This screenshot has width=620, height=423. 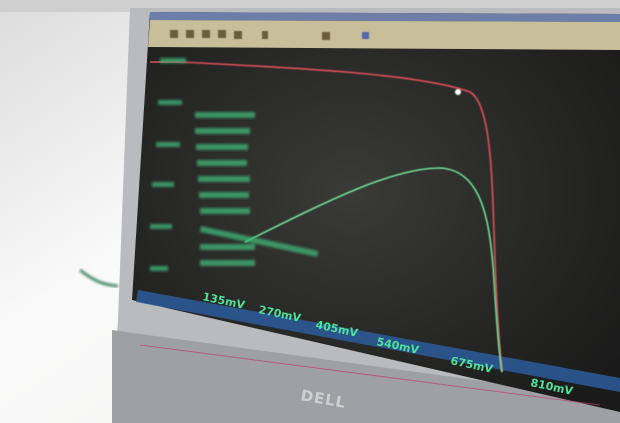 What do you see at coordinates (269, 35) in the screenshot?
I see `toolbar-icons` at bounding box center [269, 35].